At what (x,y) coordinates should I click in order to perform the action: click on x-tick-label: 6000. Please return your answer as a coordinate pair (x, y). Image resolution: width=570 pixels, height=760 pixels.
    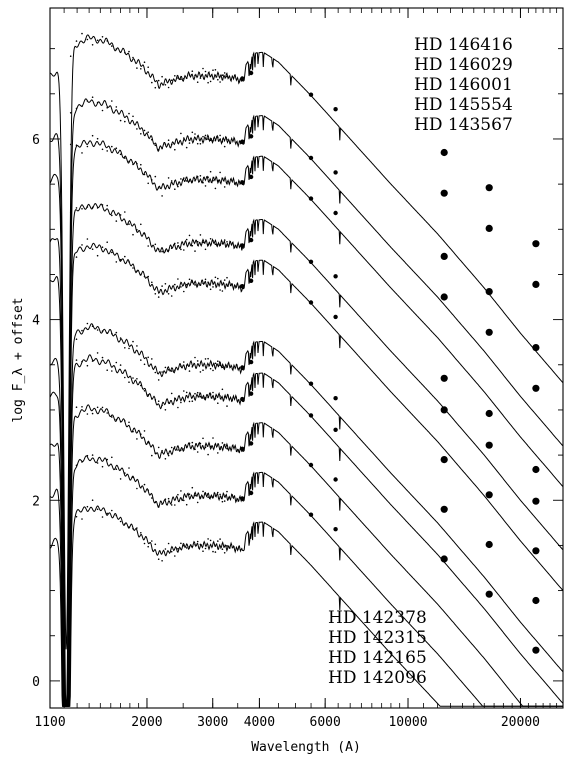
    Looking at the image, I should click on (325, 722).